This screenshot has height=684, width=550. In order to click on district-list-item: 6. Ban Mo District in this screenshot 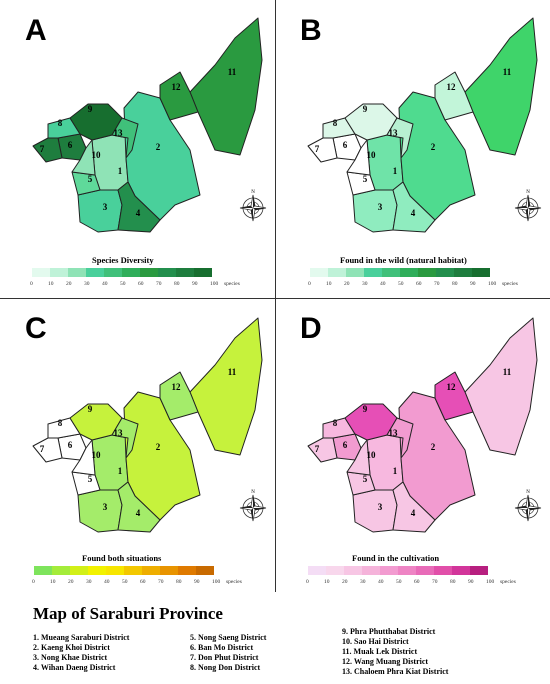, I will do `click(222, 647)`.